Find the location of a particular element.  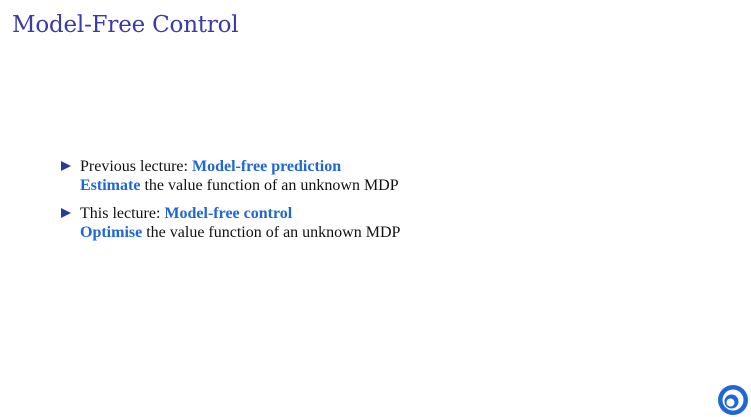

bullet-second-highlight: Estimate is located at coordinates (110, 185).